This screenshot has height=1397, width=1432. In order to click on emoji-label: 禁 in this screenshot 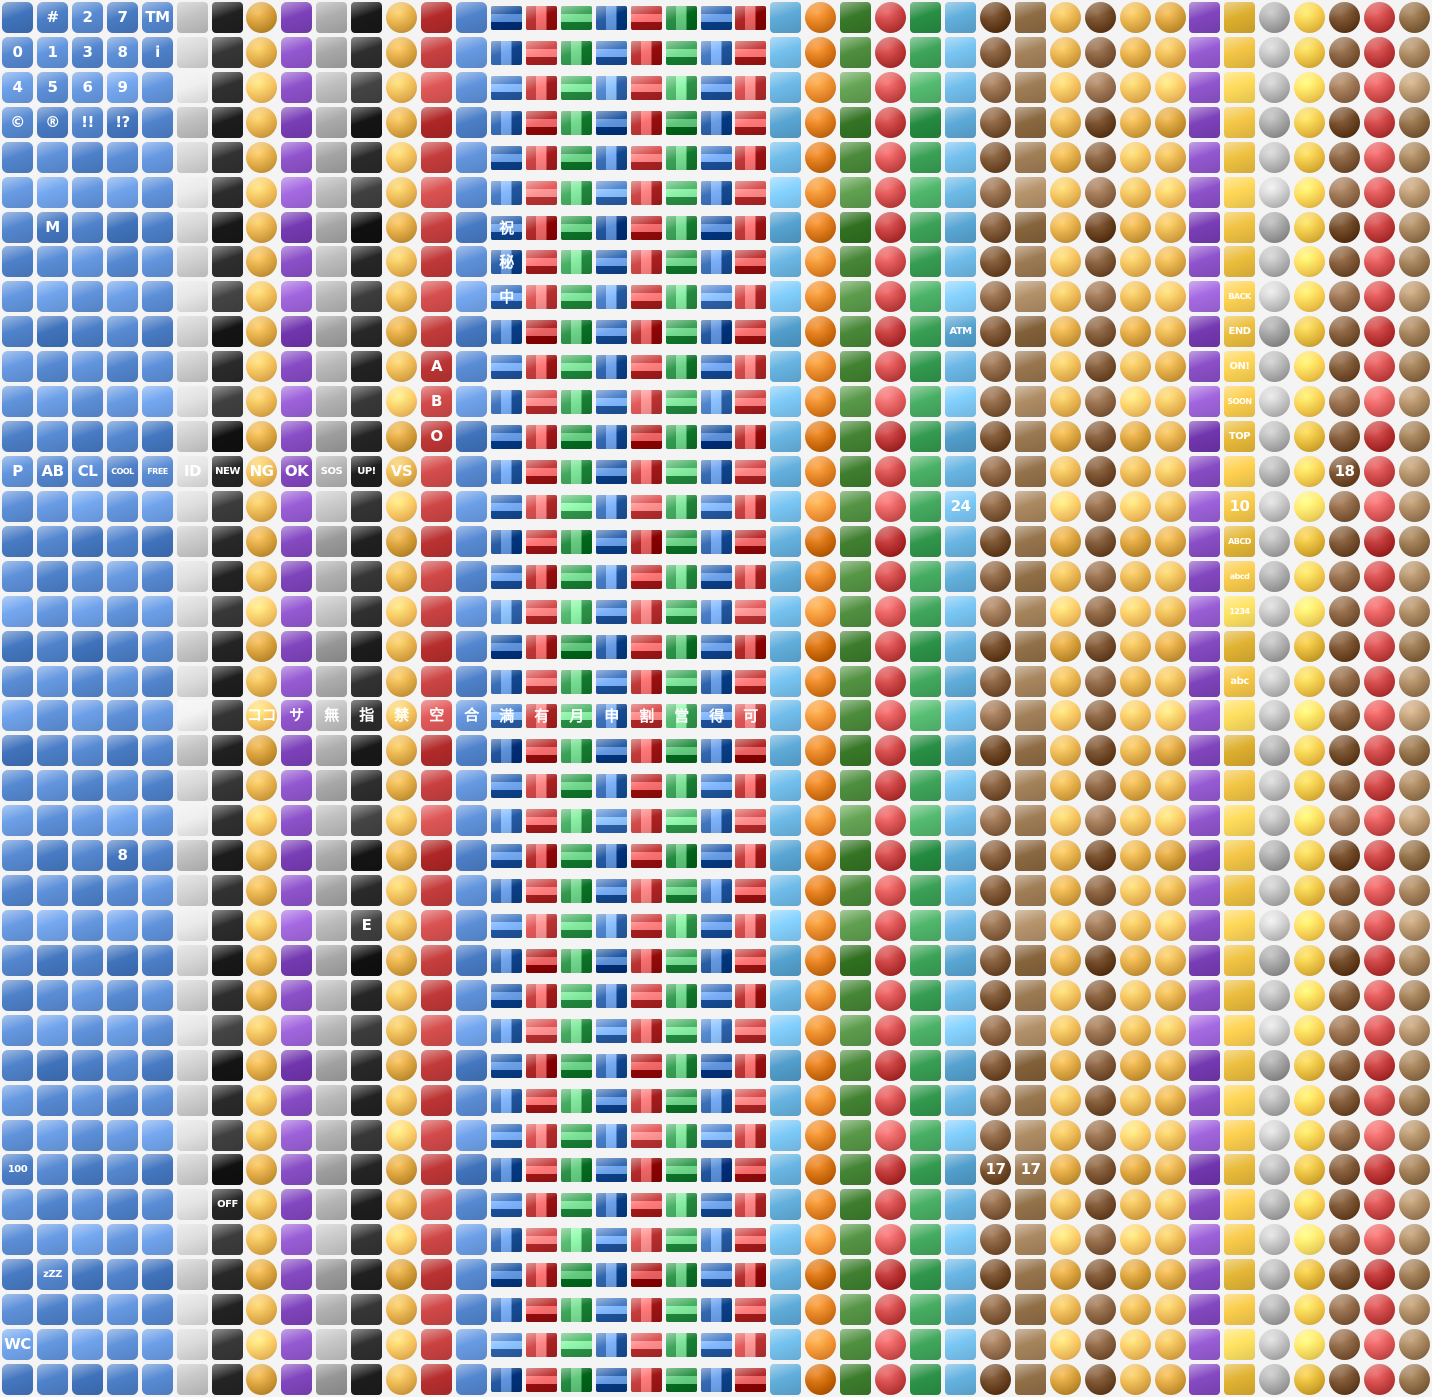, I will do `click(401, 715)`.